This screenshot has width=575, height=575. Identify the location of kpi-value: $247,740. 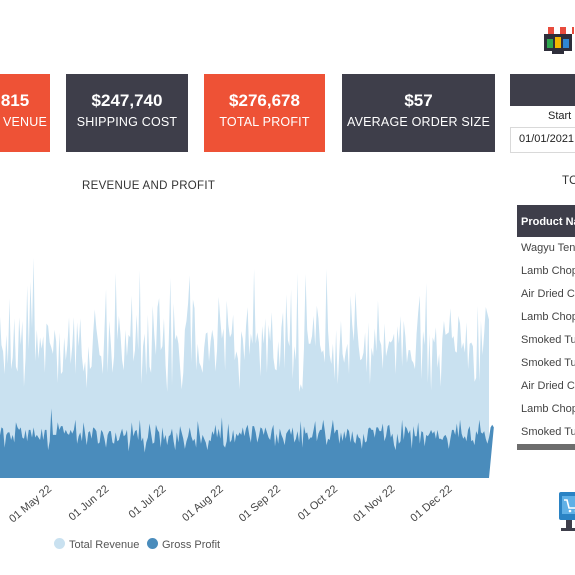
(127, 100).